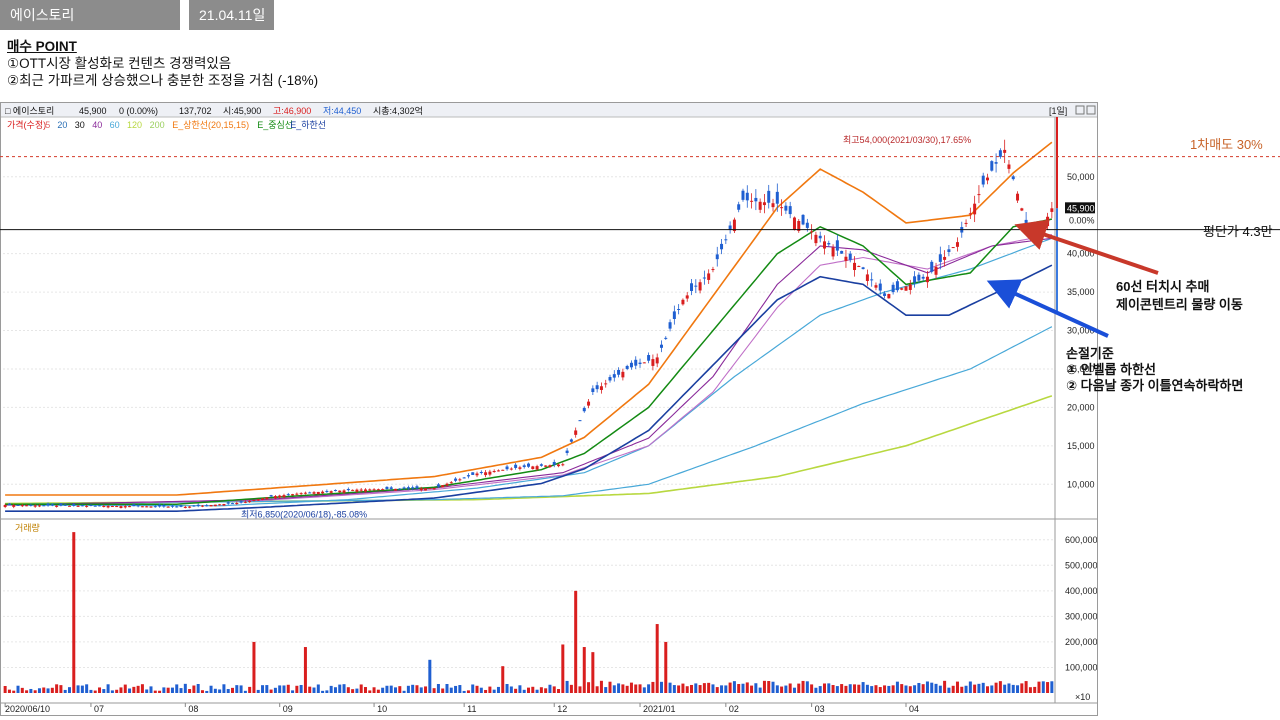  I want to click on volume-tick-label: 100,000, so click(1081, 667).